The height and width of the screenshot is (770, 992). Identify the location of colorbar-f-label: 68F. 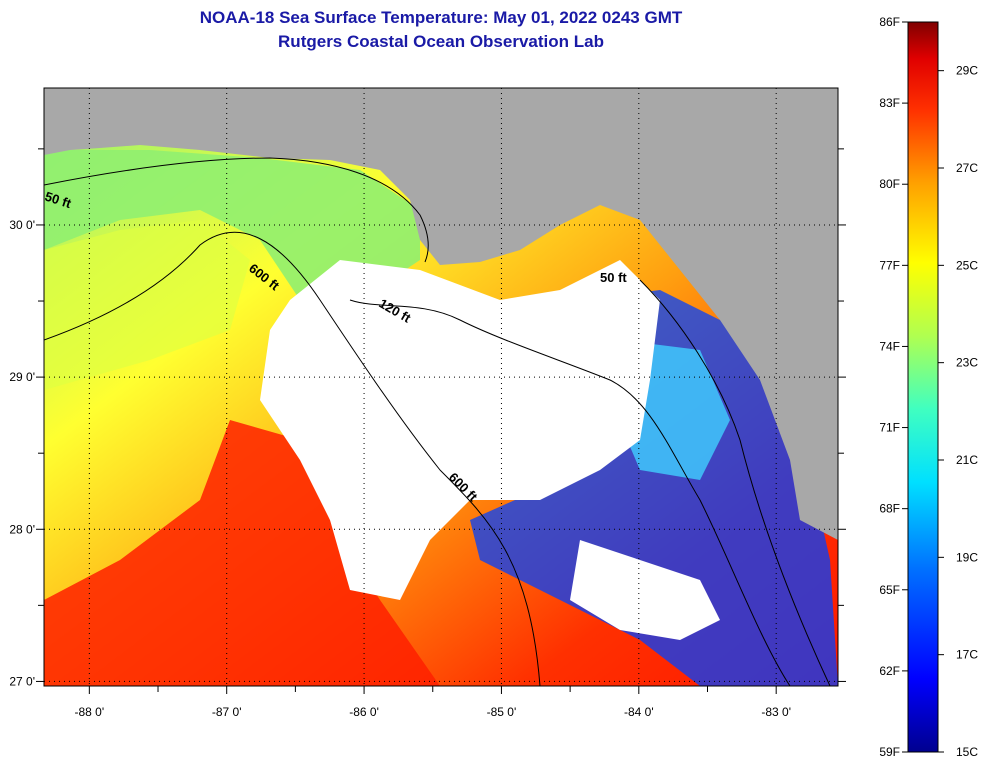
(889, 509).